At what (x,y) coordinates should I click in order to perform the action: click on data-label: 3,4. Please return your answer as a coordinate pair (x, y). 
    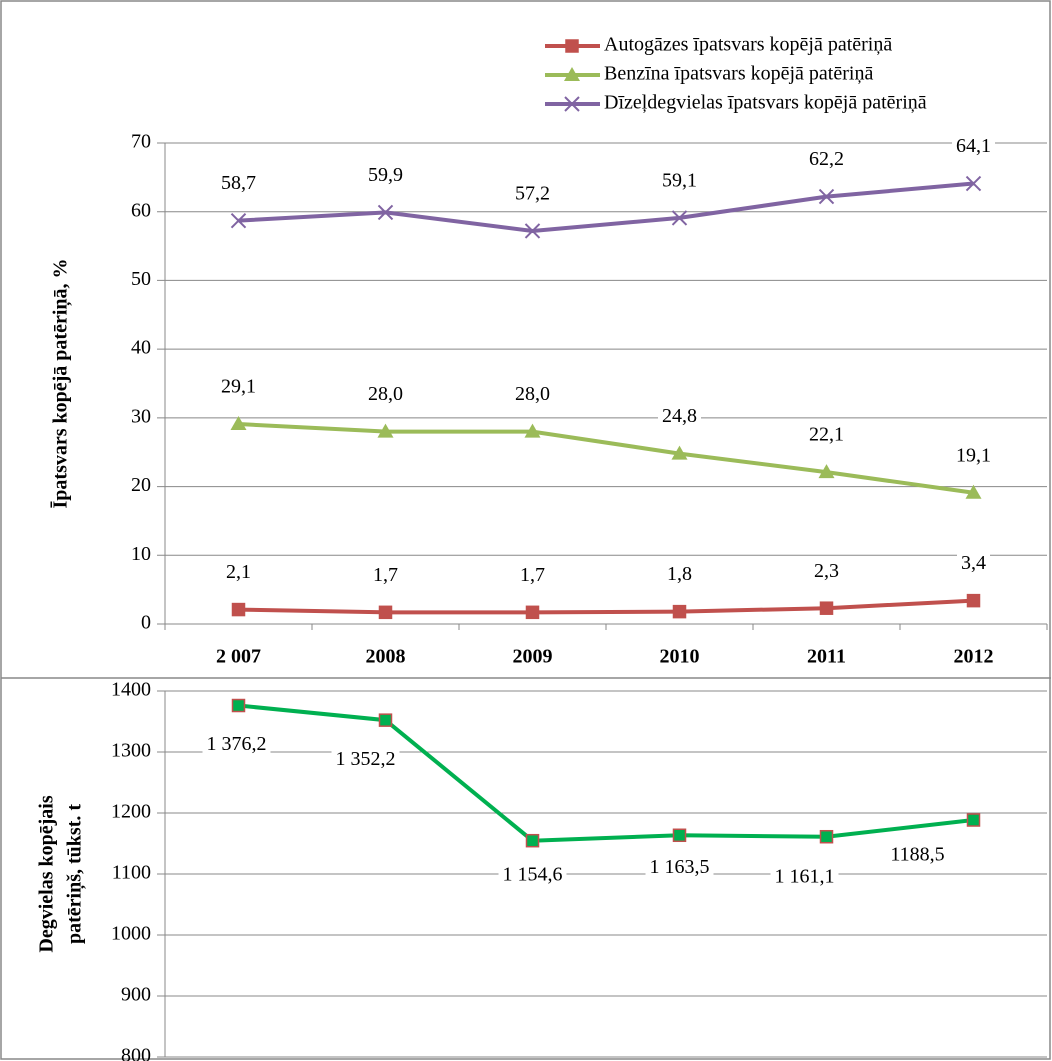
    Looking at the image, I should click on (973, 563).